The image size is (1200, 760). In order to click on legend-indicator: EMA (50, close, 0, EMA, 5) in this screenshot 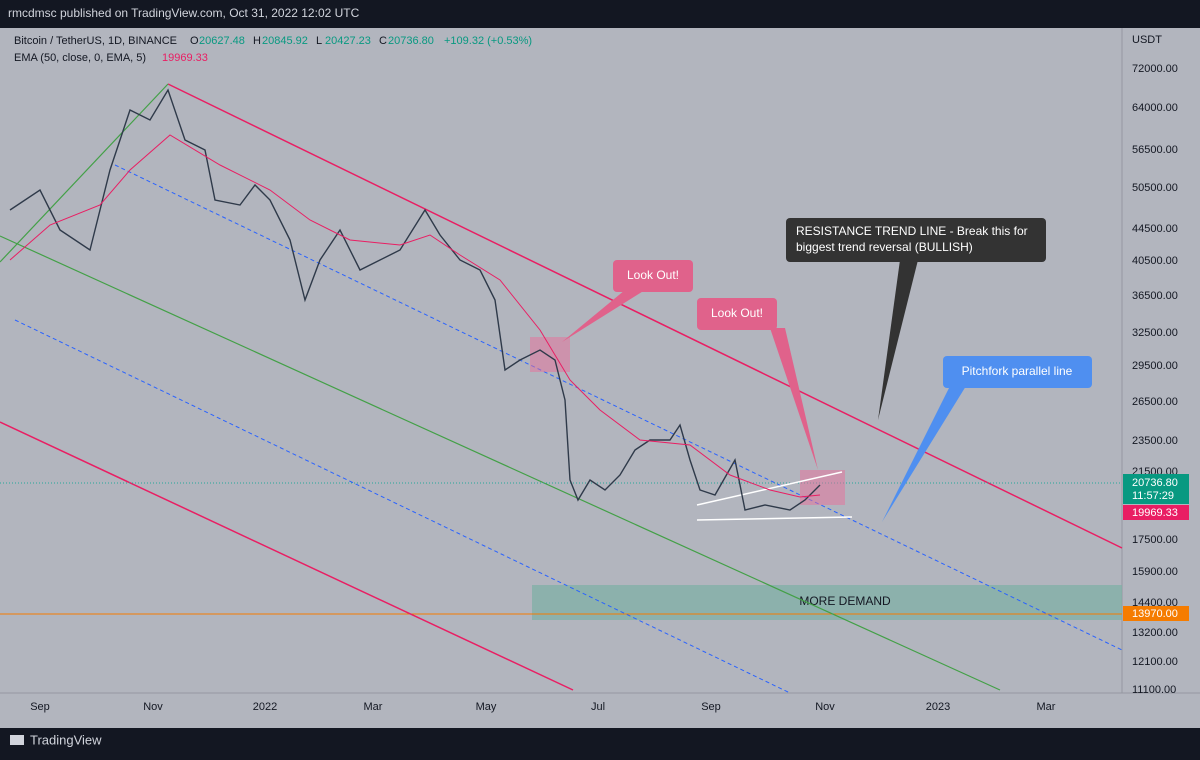, I will do `click(80, 58)`.